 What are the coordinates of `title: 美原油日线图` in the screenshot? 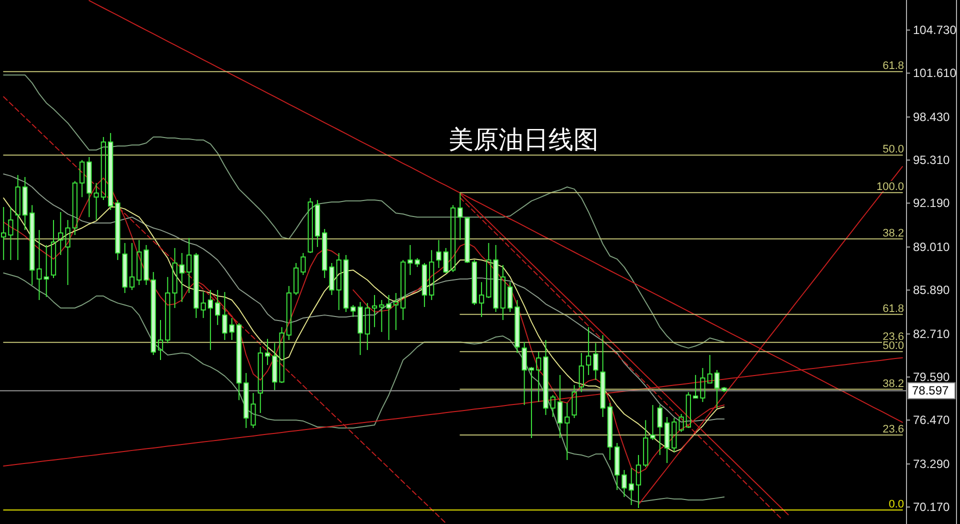 It's located at (523, 140).